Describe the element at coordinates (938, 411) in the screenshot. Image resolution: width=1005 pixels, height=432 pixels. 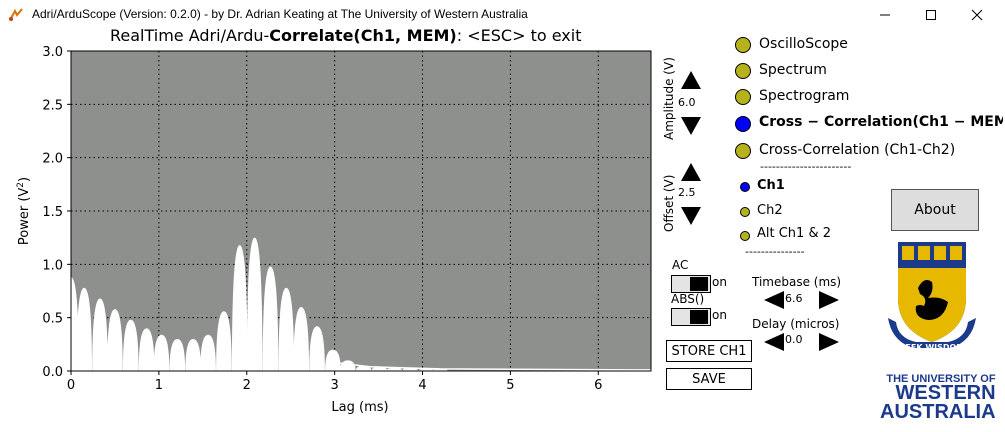
I see `uwa-name-line3: AUSTRALIA` at that location.